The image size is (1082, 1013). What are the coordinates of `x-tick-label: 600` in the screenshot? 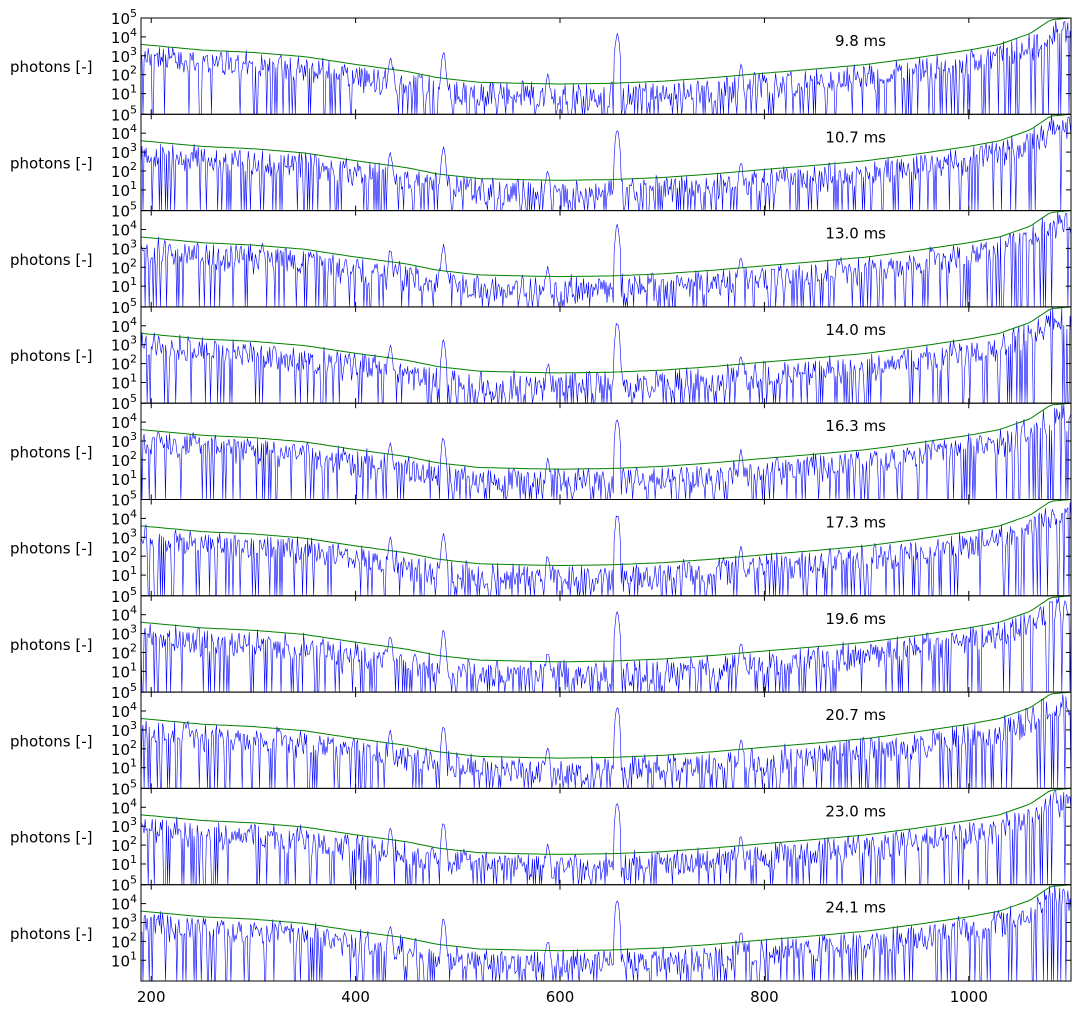 It's located at (560, 997).